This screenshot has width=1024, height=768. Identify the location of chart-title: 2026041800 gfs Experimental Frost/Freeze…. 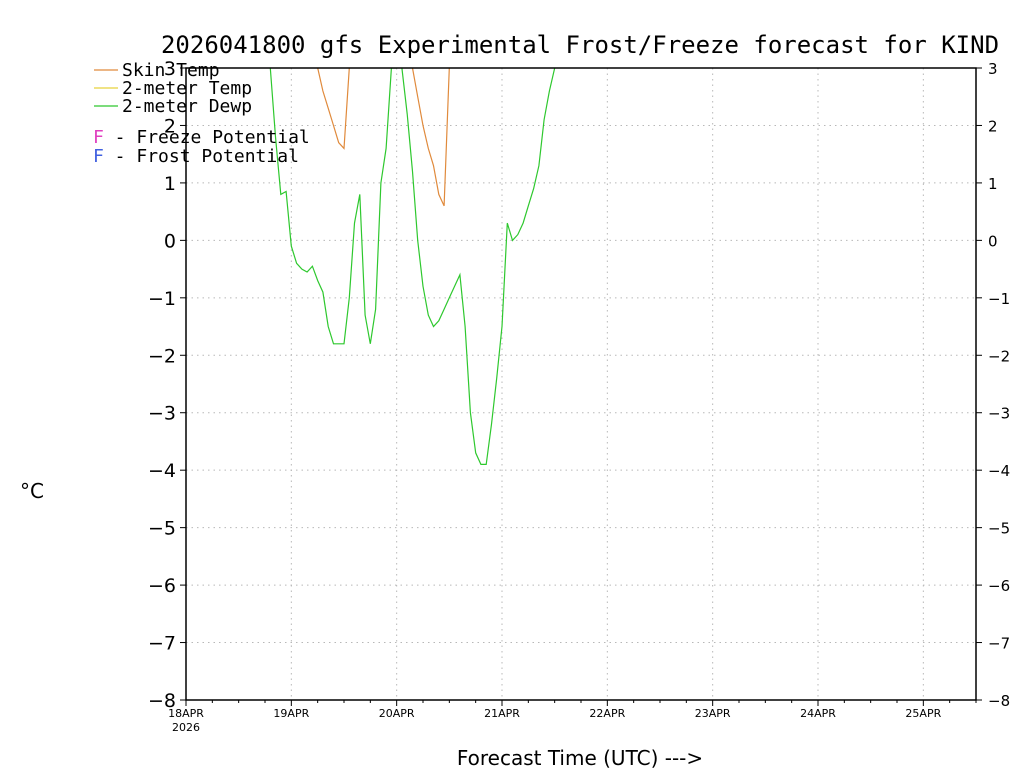
(580, 45).